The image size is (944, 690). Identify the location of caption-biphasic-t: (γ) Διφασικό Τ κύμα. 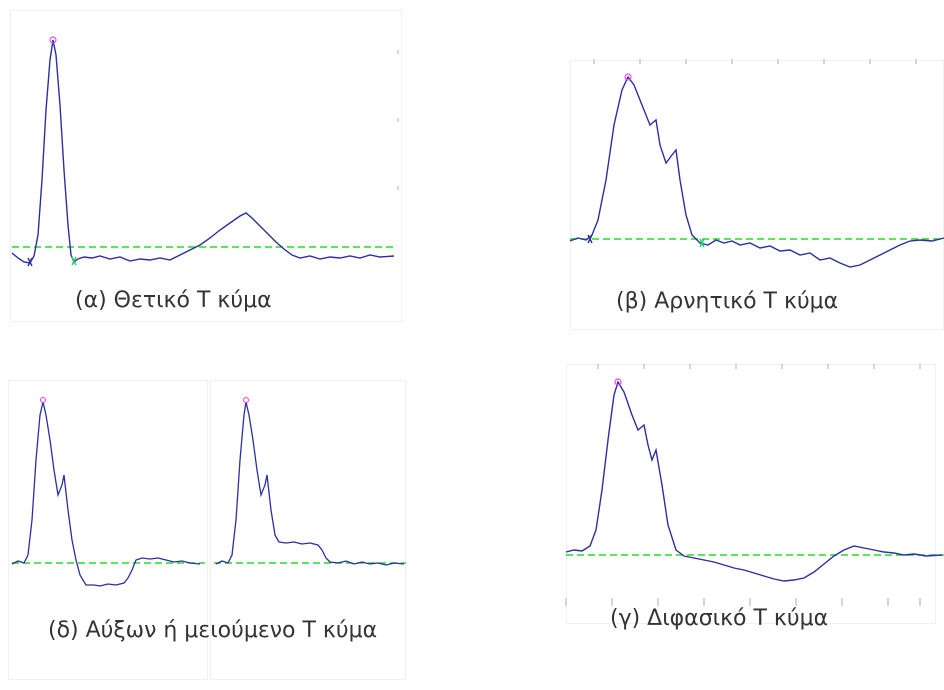
(719, 618).